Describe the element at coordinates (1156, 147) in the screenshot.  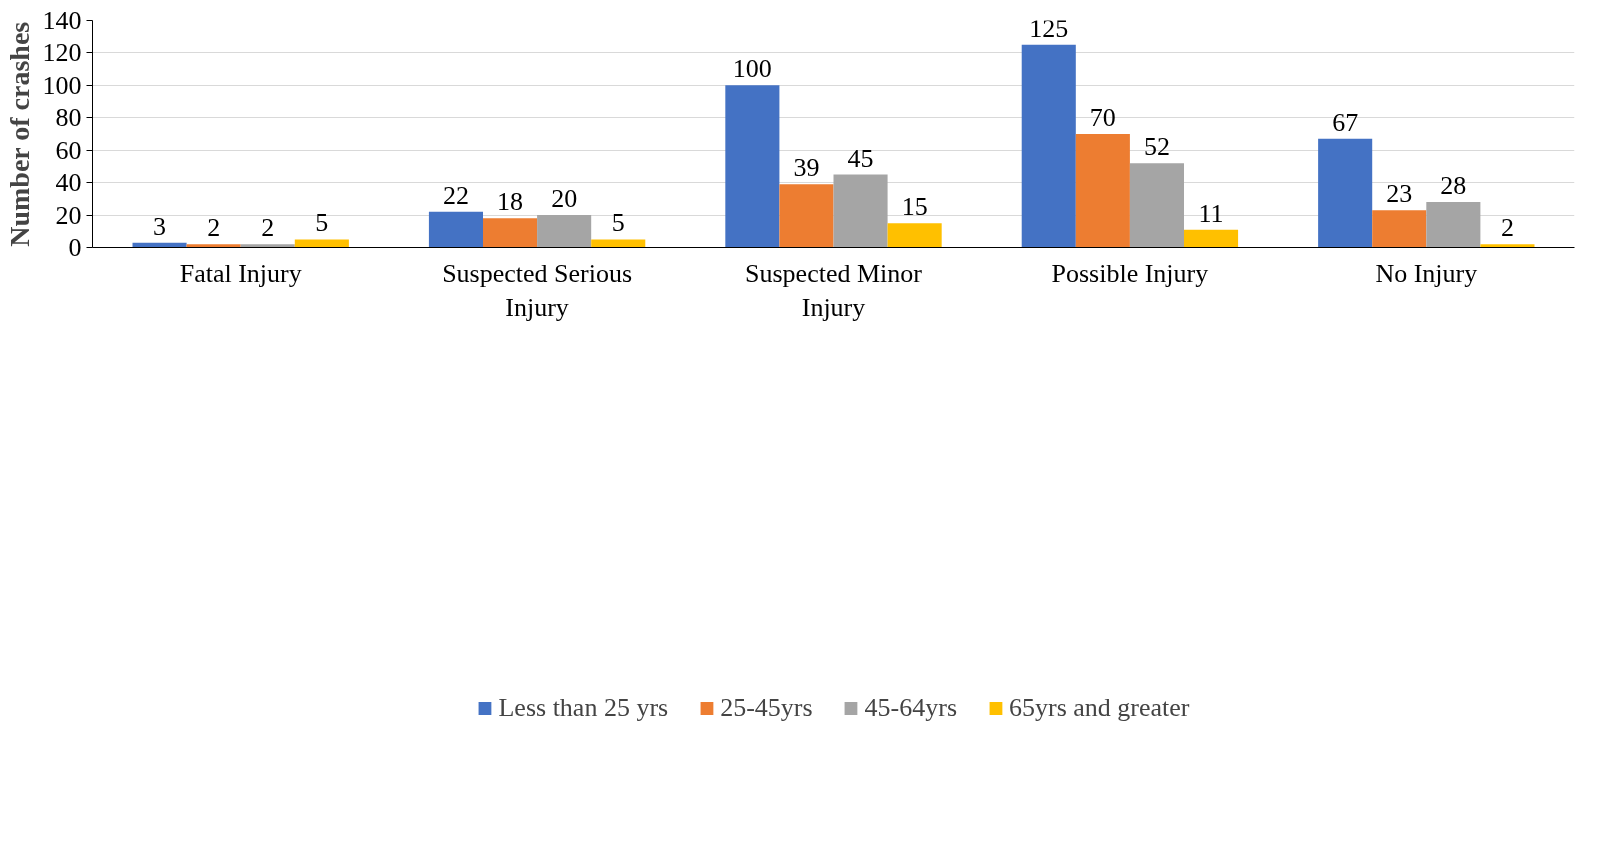
I see `data-label: 52` at that location.